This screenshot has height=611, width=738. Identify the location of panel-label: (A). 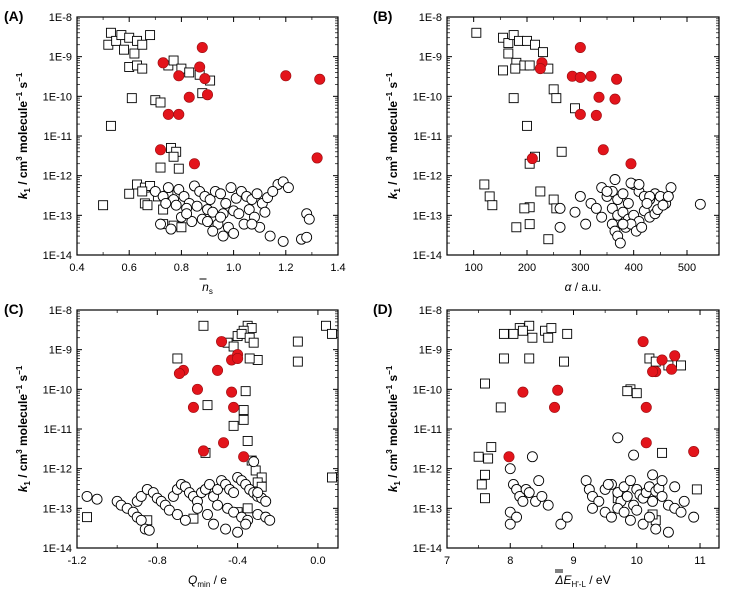
(13, 16).